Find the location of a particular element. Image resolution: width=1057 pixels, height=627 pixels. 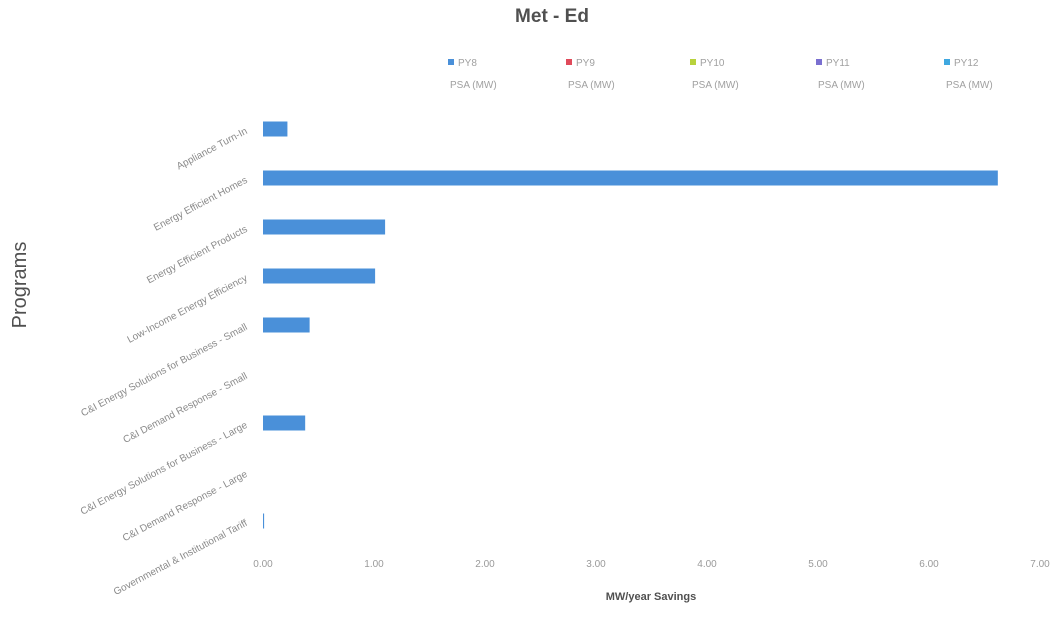

y-axis-title: Programs is located at coordinates (20, 285).